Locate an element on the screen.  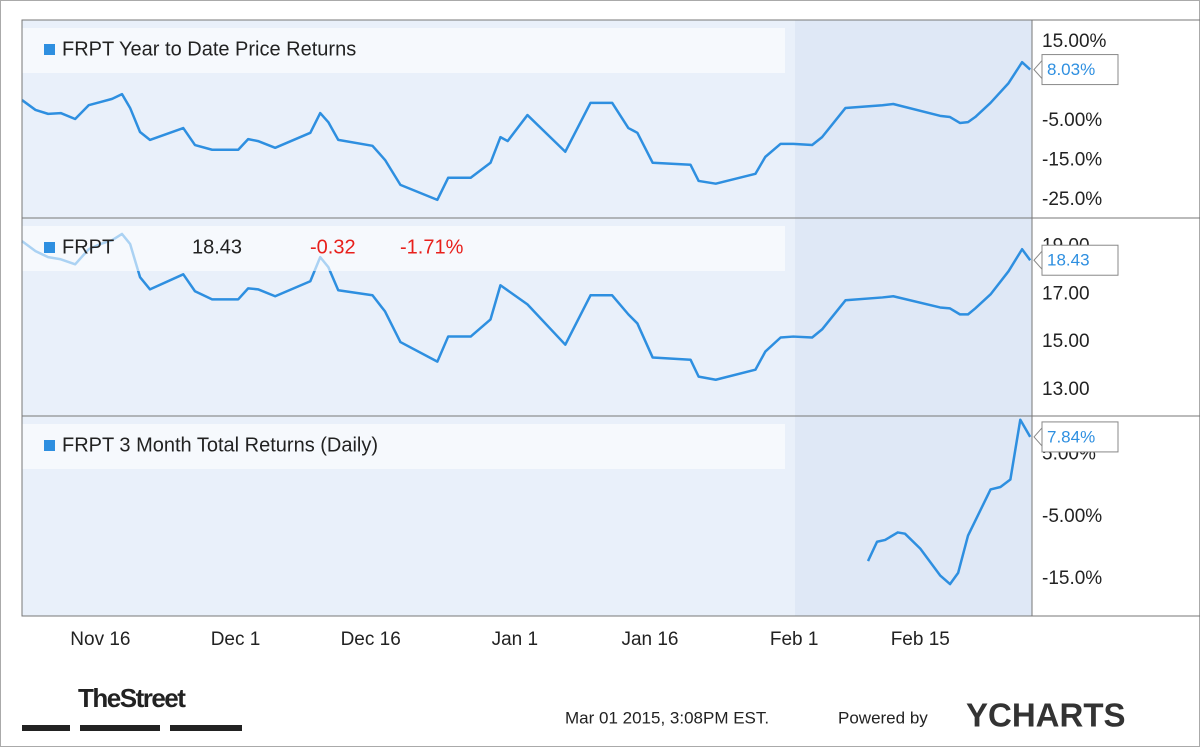
value-label: 7.84% is located at coordinates (1071, 436).